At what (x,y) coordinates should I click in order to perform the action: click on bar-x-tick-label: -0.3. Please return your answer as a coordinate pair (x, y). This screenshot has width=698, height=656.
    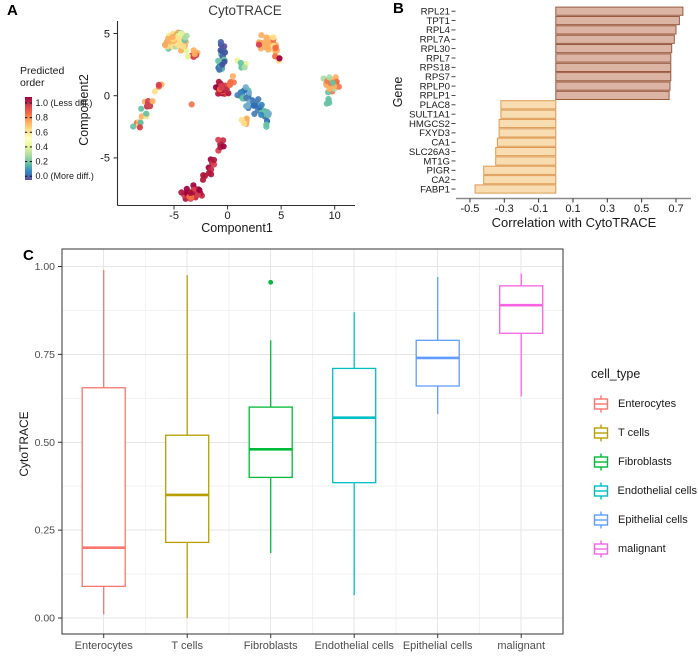
    Looking at the image, I should click on (504, 209).